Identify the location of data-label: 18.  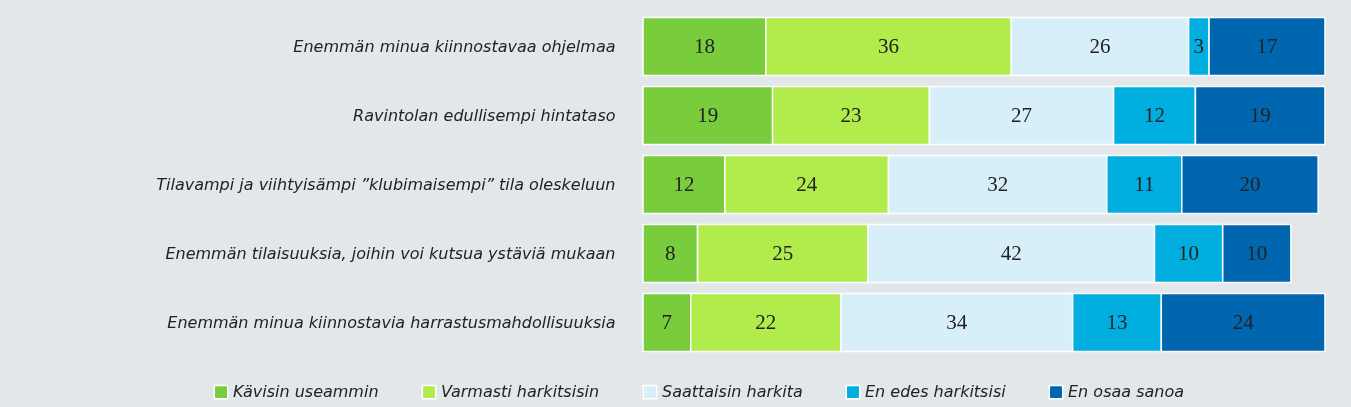
(704, 45).